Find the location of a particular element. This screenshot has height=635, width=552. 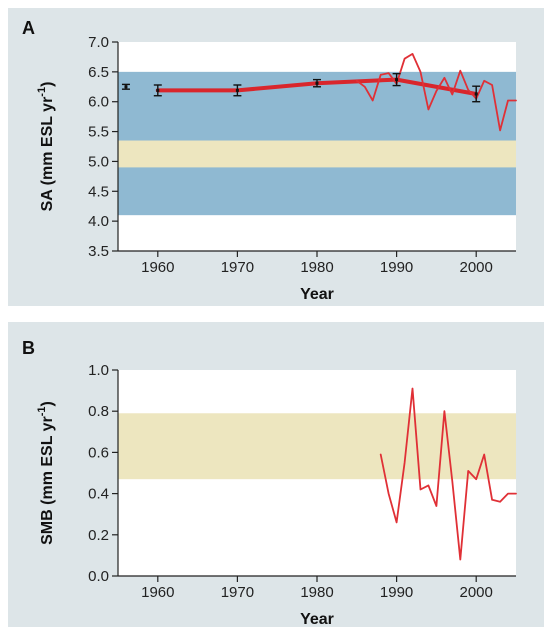

chart-a-y-axis-title-sup: -1 is located at coordinates (42, 92).